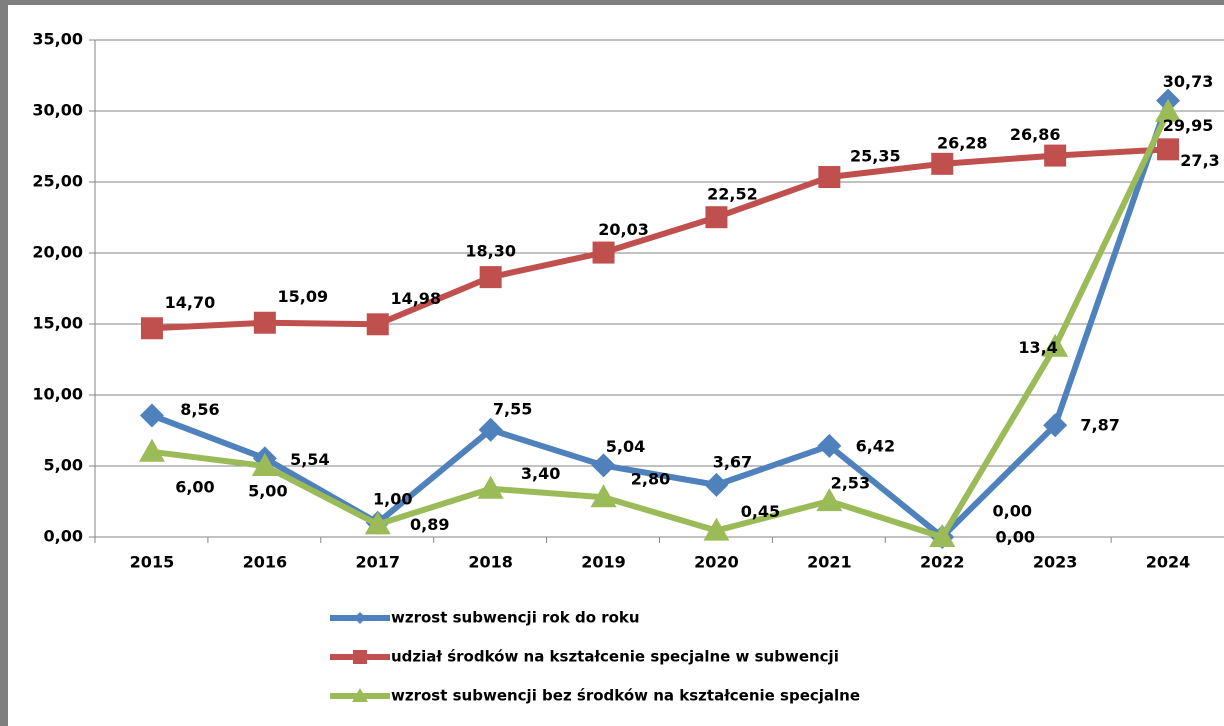 The image size is (1224, 726). What do you see at coordinates (716, 562) in the screenshot?
I see `x-tick-label: 2020` at bounding box center [716, 562].